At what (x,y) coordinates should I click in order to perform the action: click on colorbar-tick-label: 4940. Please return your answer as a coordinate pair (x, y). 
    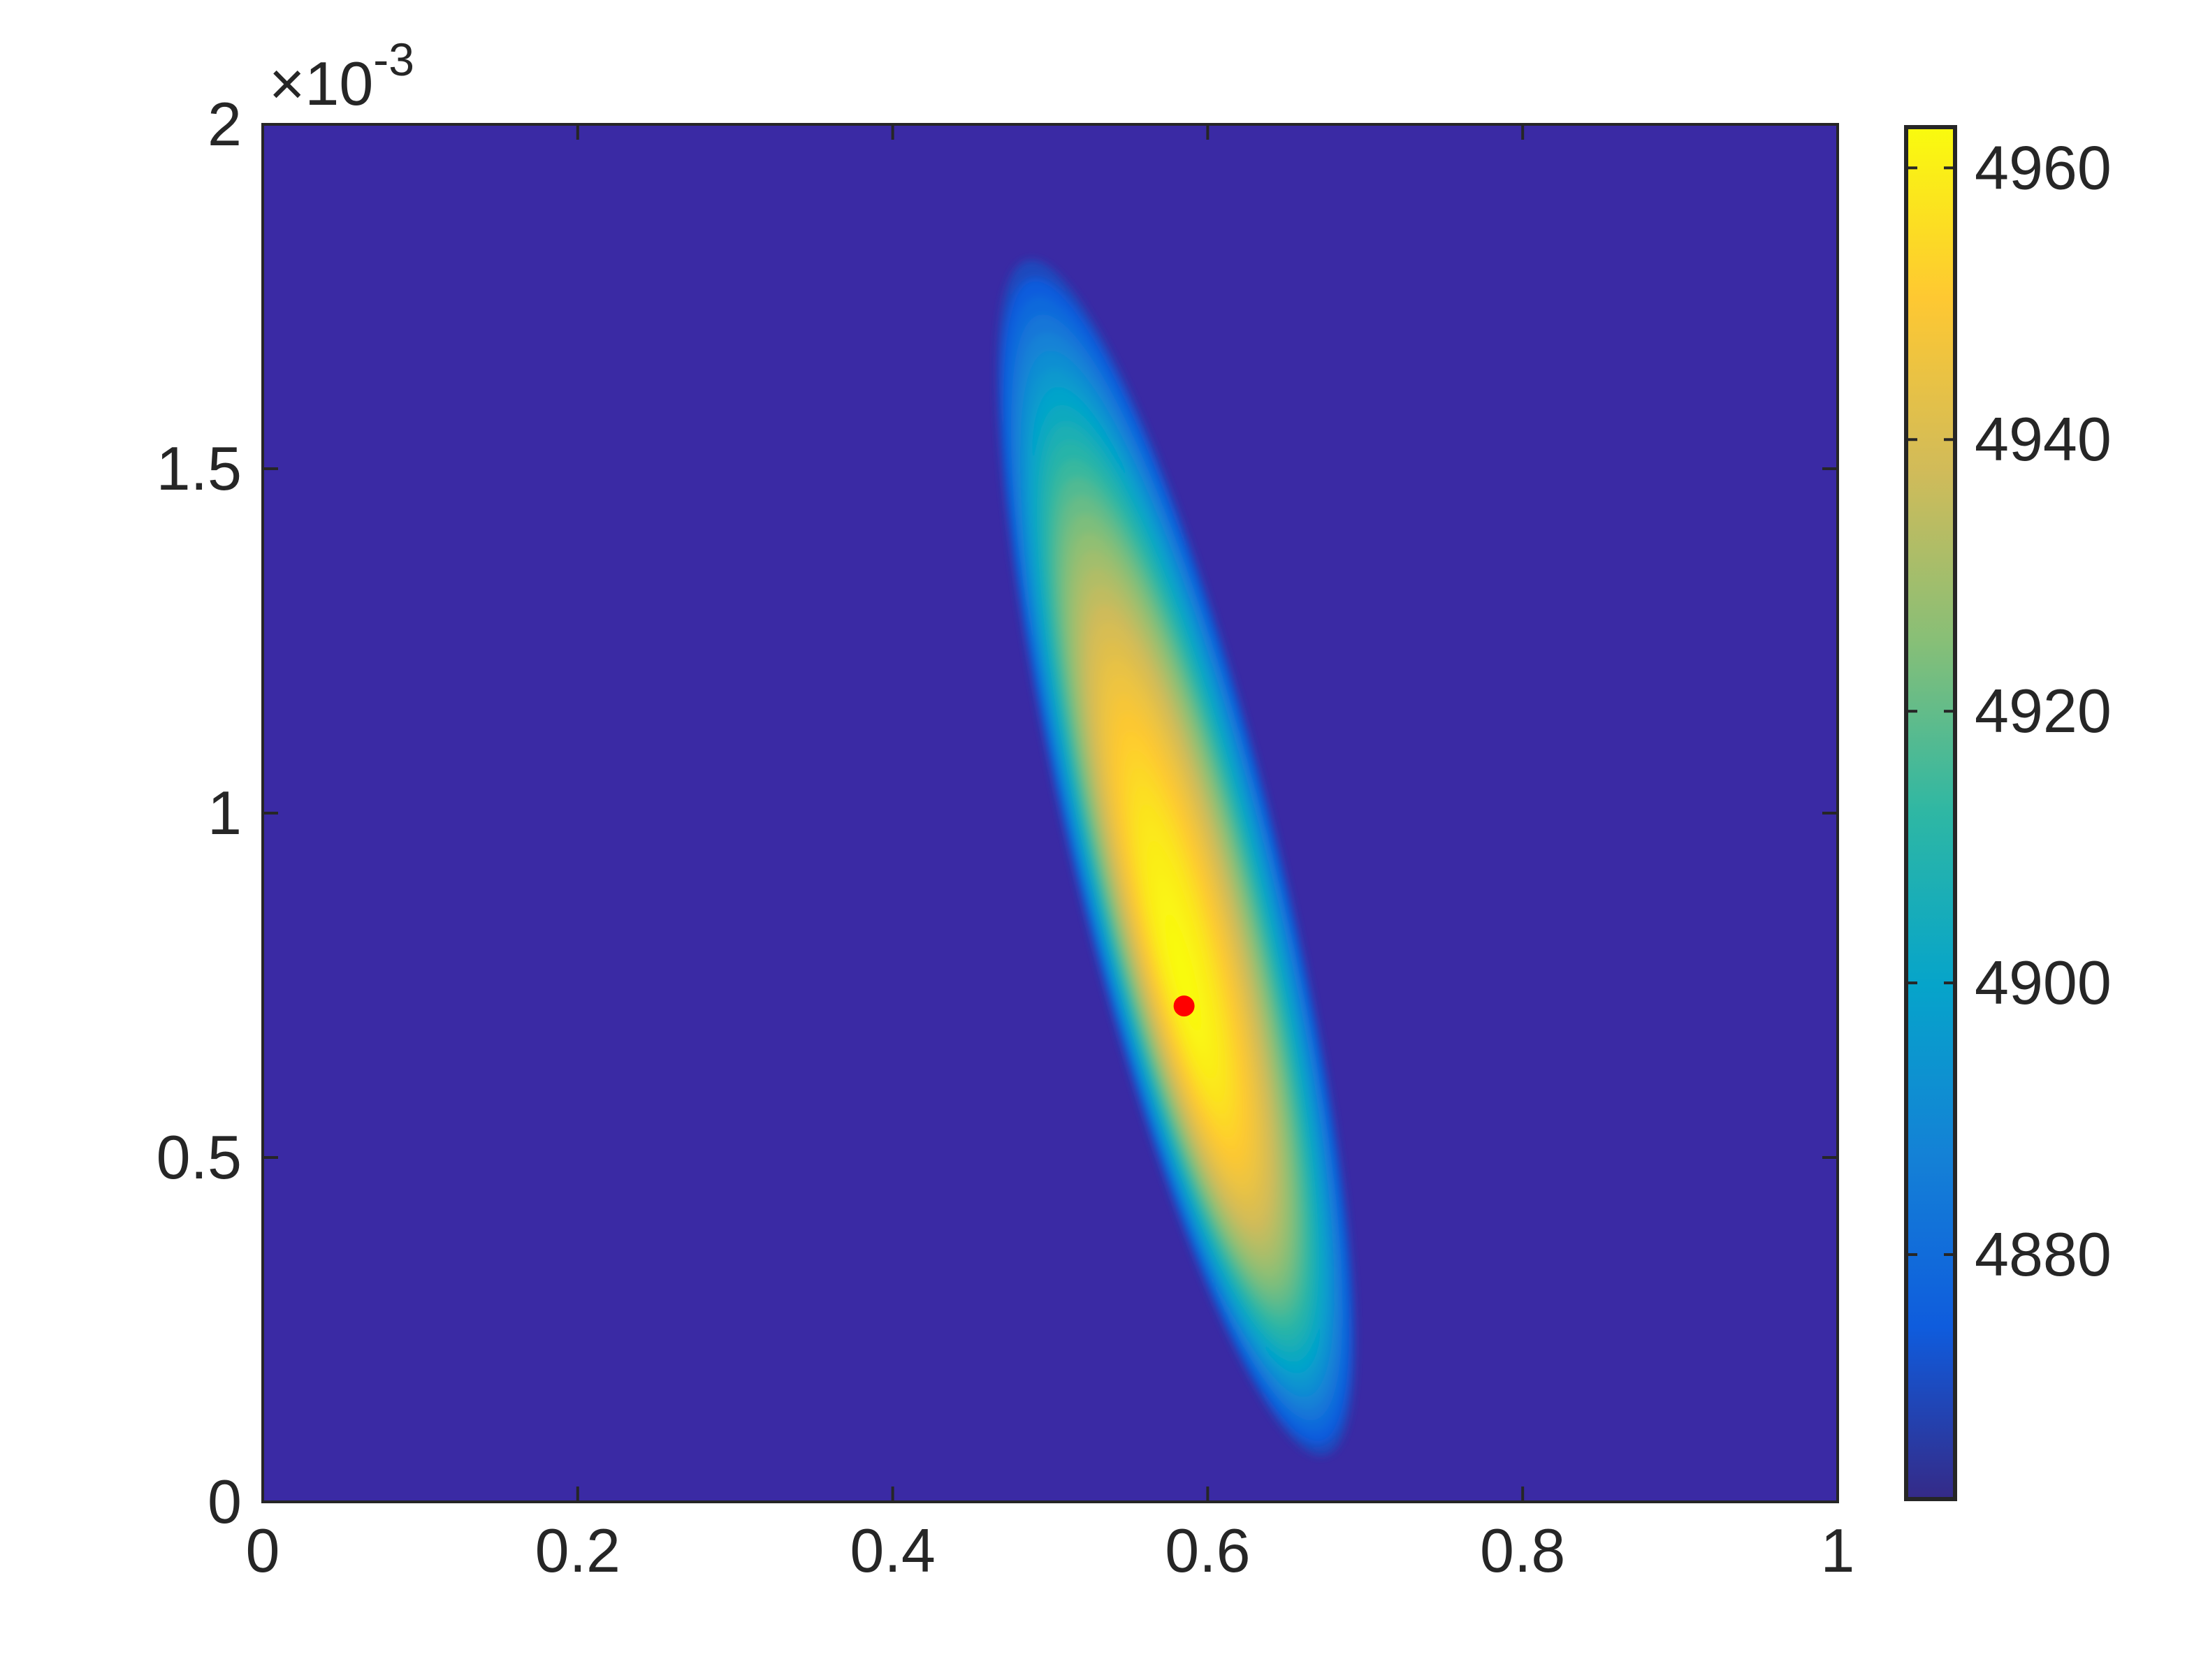
    Looking at the image, I should click on (2044, 439).